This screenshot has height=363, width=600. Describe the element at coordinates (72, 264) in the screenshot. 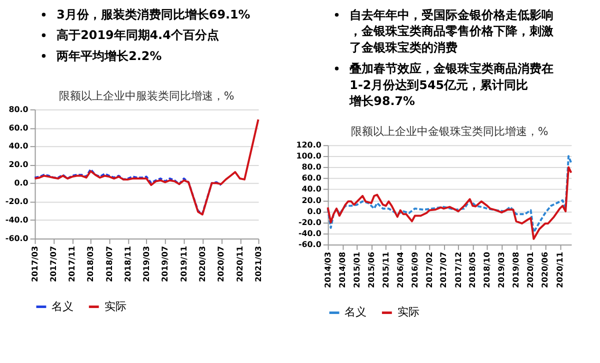

I see `x-tick-label: 2017/11` at that location.